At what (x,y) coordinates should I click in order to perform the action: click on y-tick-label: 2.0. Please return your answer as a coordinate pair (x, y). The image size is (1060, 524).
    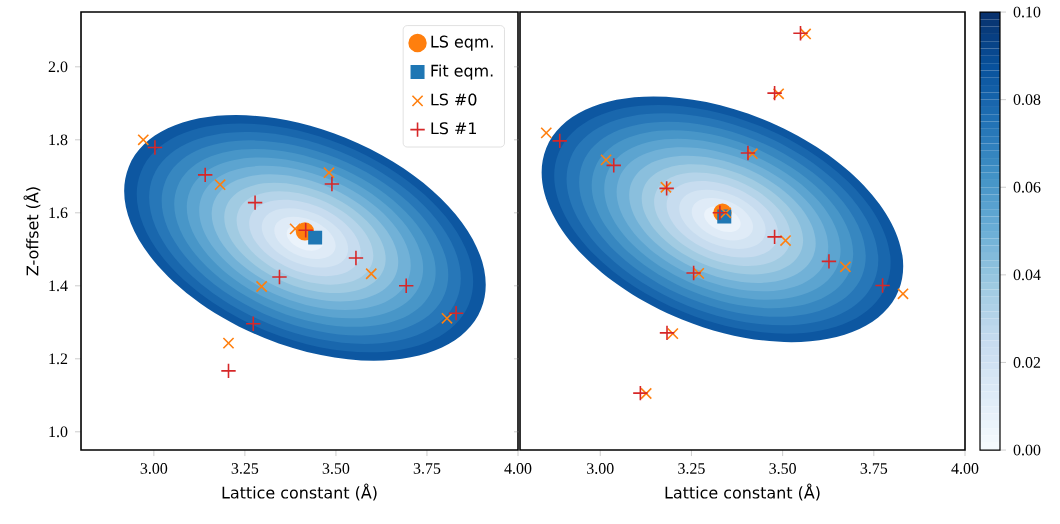
    Looking at the image, I should click on (58, 67).